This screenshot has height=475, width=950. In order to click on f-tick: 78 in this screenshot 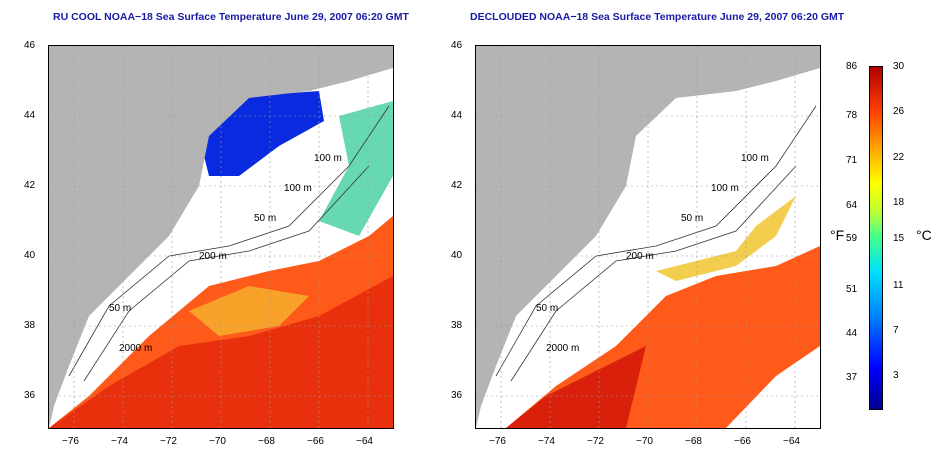, I will do `click(852, 115)`.